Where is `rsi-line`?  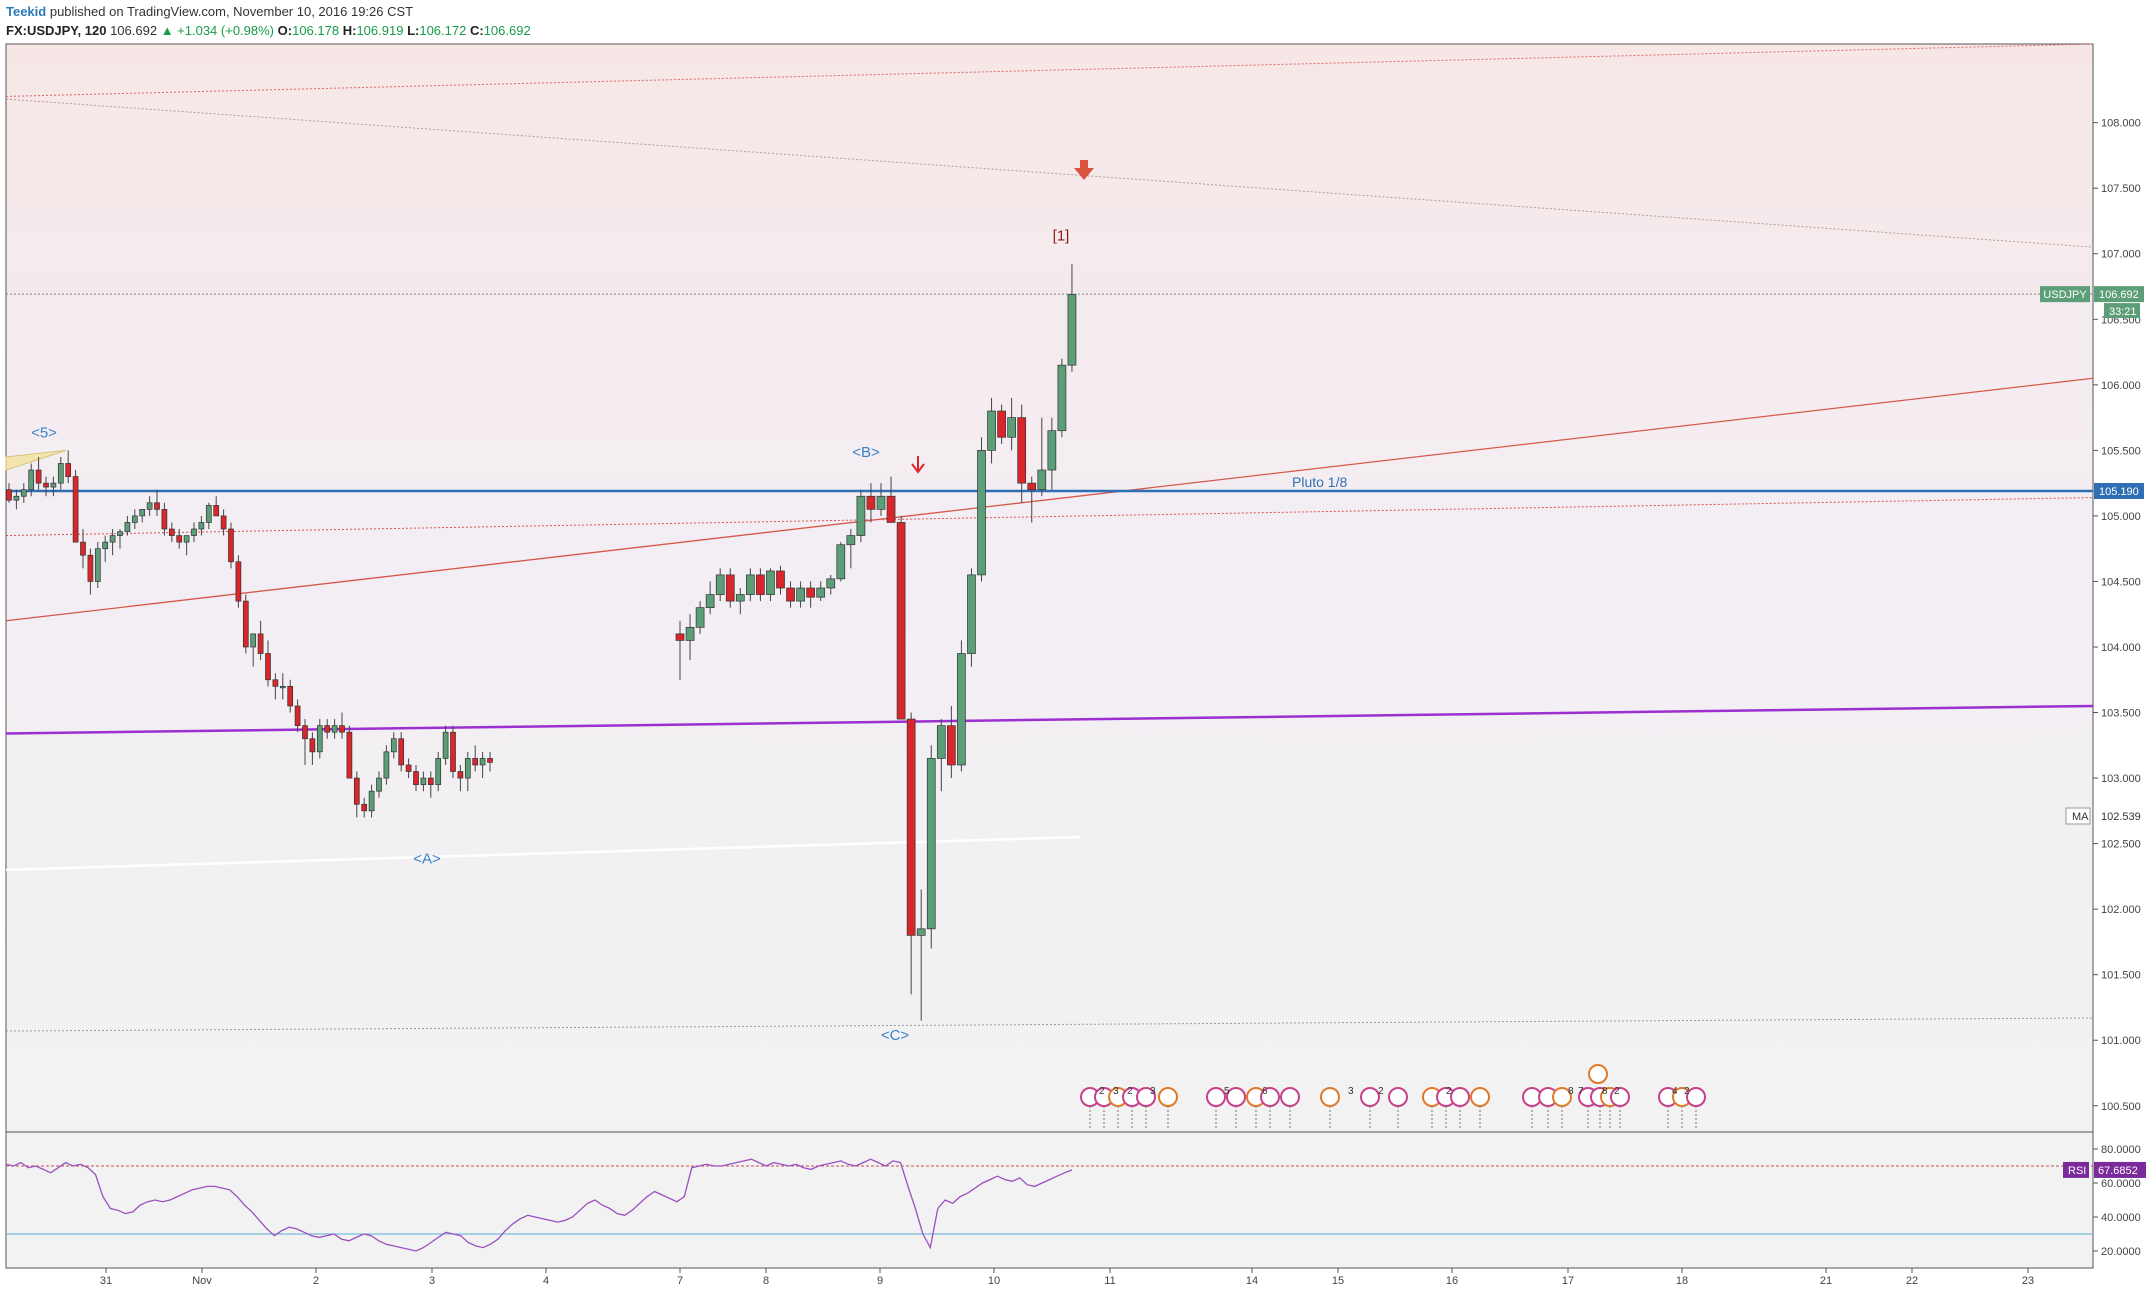
rsi-line is located at coordinates (539, 1205).